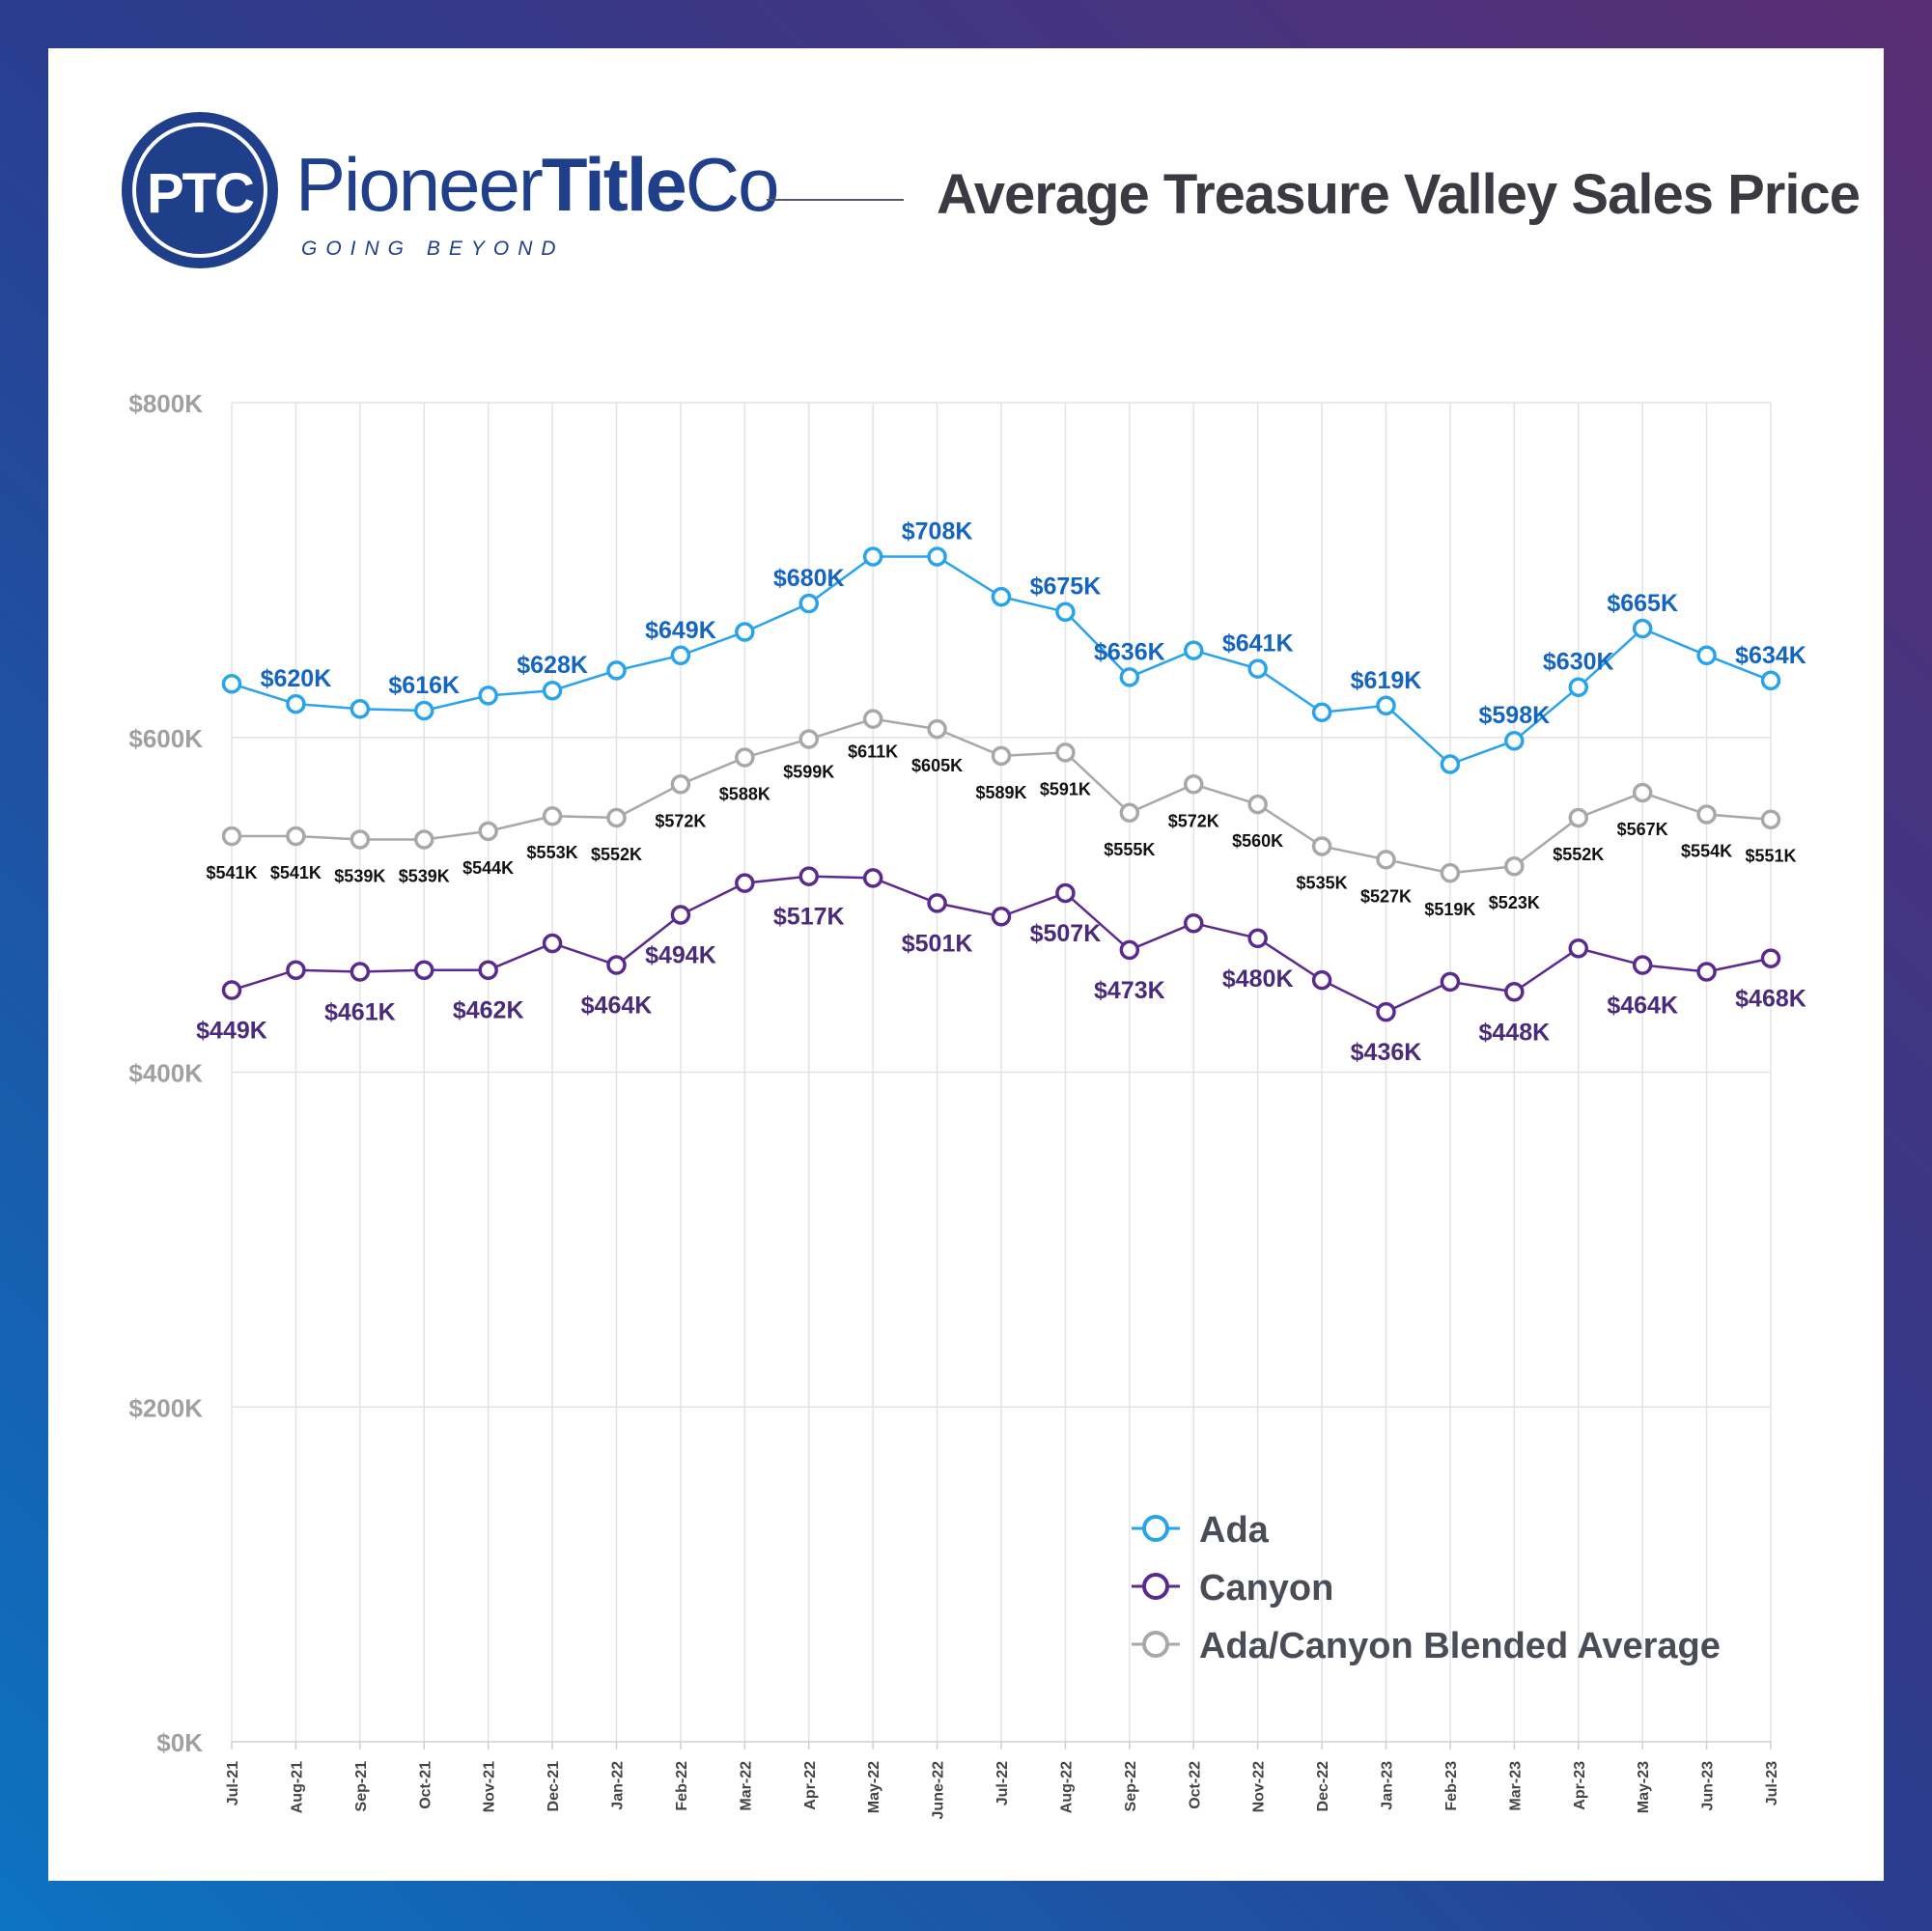  I want to click on data-label-canyon: $473K, so click(1129, 990).